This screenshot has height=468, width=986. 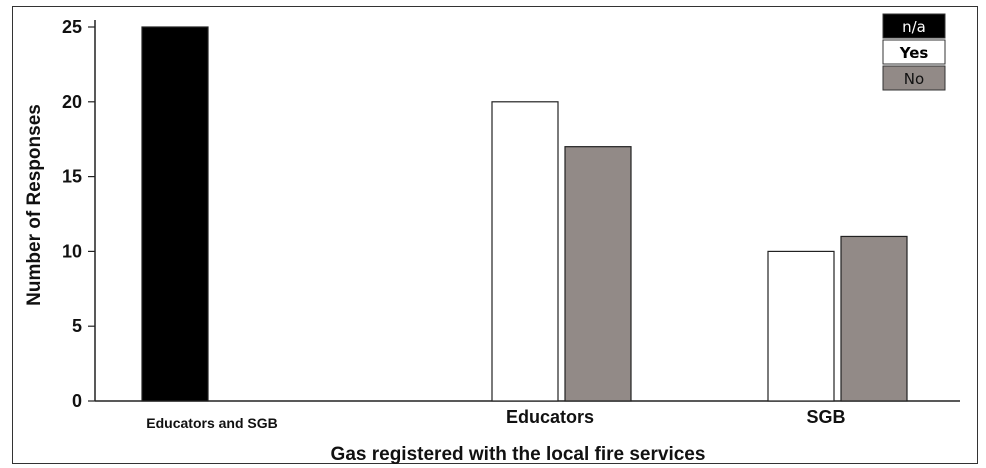 What do you see at coordinates (72, 27) in the screenshot?
I see `y-tick-label: 25` at bounding box center [72, 27].